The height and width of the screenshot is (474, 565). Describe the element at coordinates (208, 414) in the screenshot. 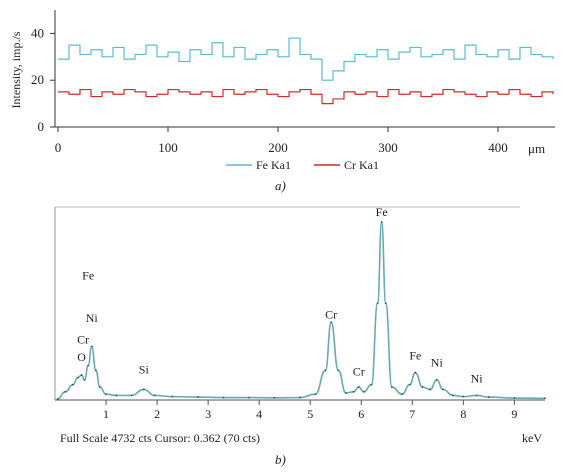

I see `panel-b-x-tick-label: 3` at that location.